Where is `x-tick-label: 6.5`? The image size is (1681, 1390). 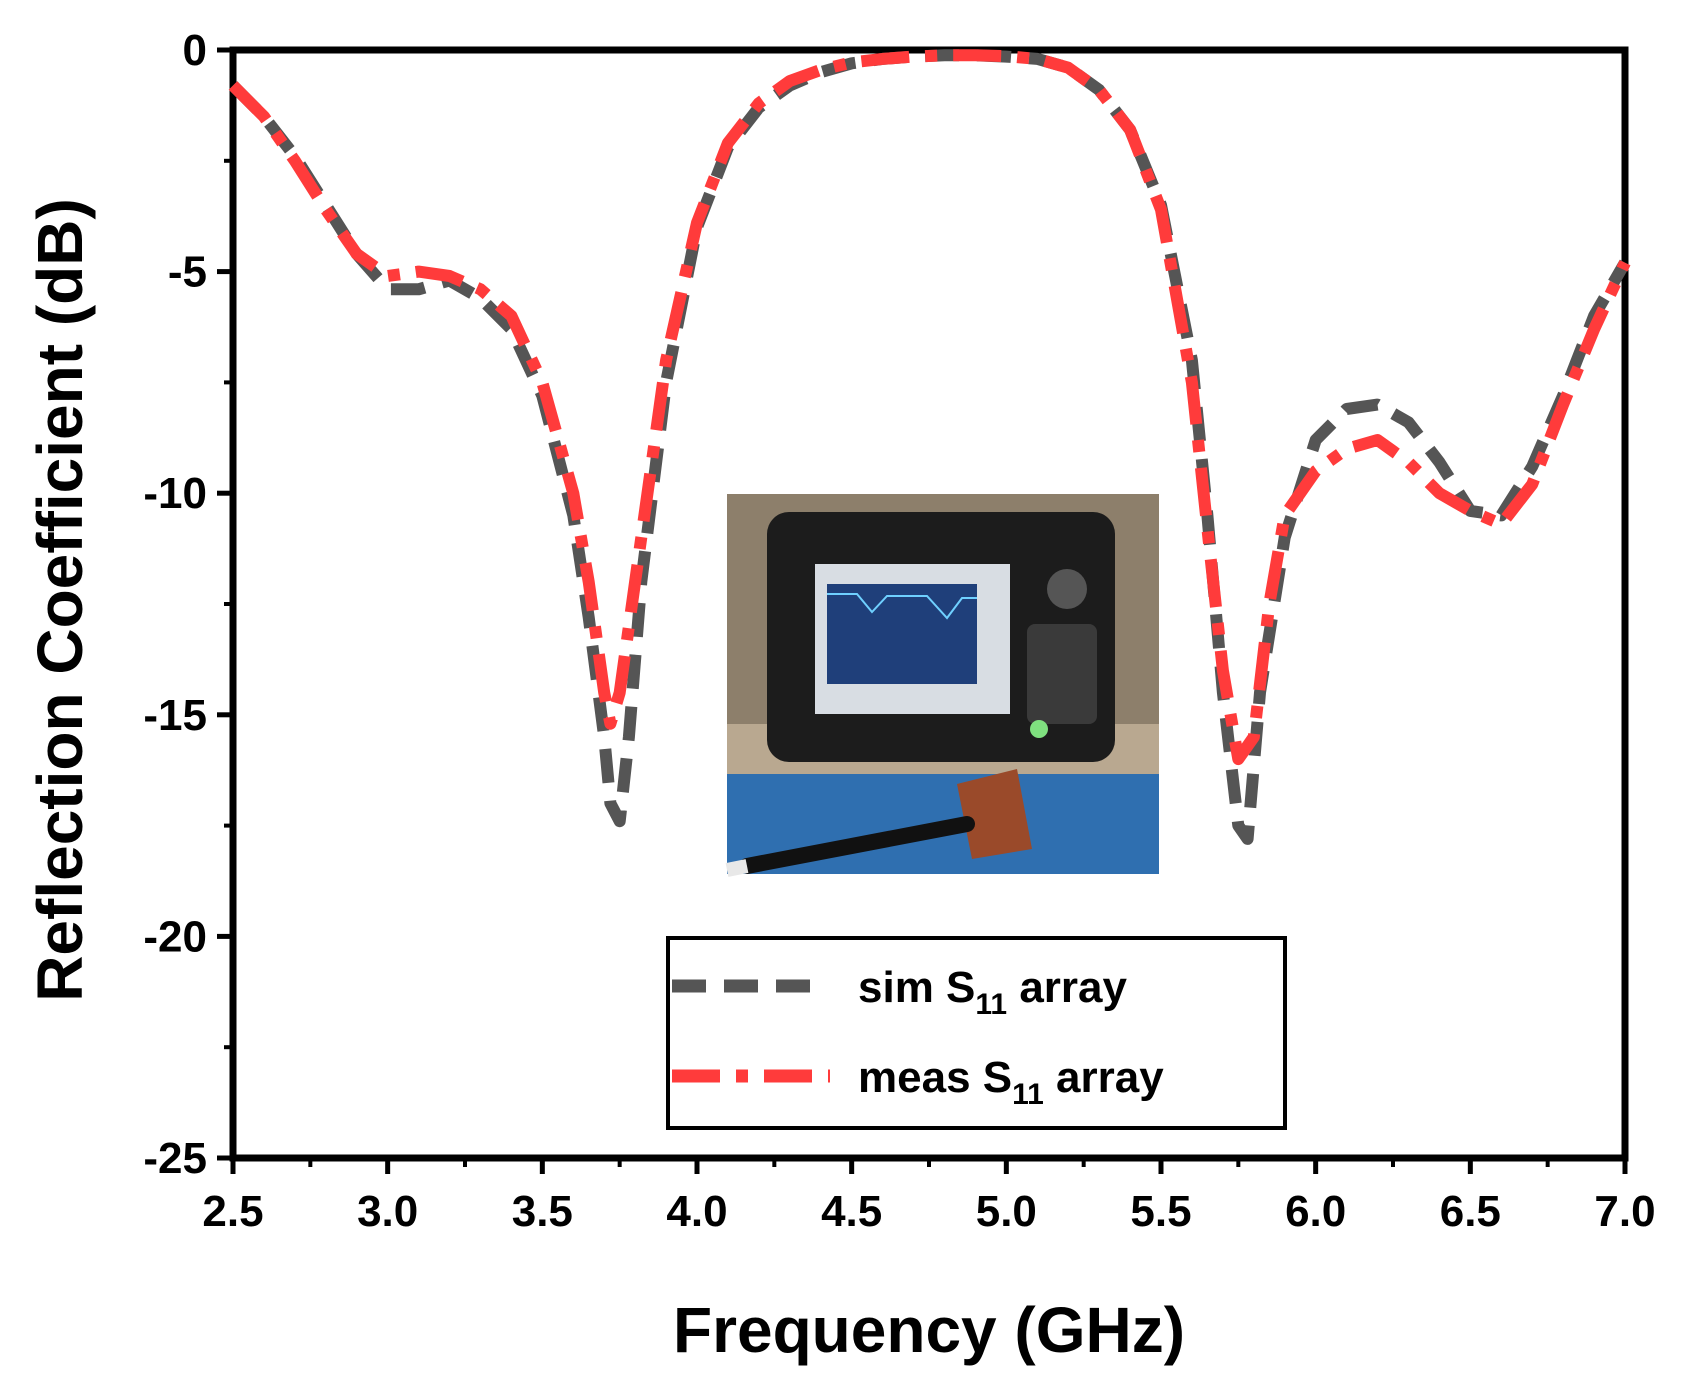 x-tick-label: 6.5 is located at coordinates (1470, 1211).